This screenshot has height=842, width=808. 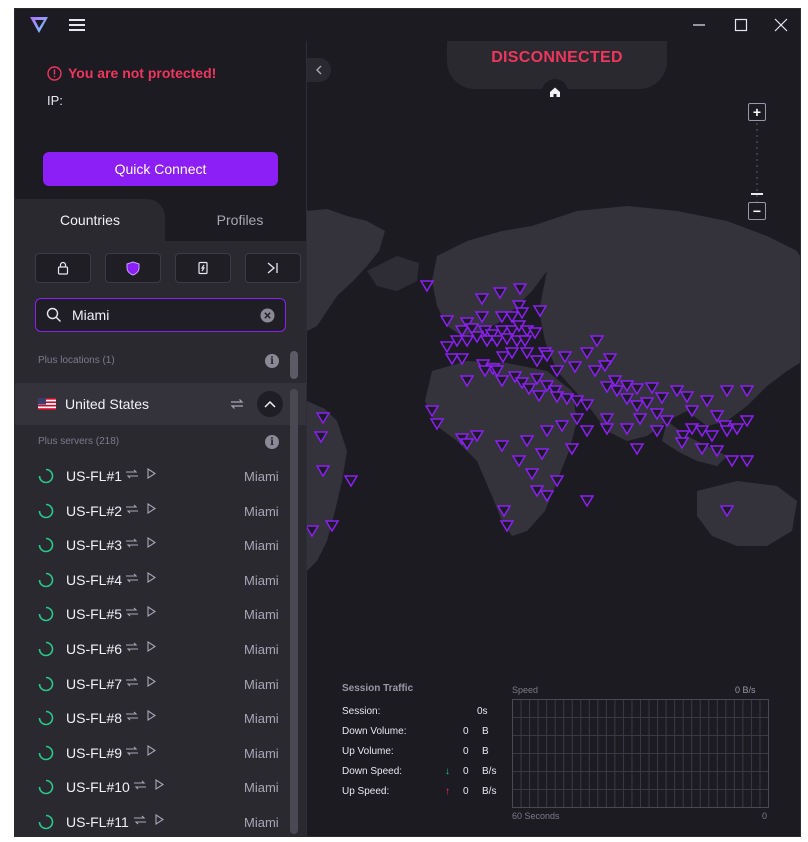 I want to click on country-row-united-states: United States, so click(x=160, y=404).